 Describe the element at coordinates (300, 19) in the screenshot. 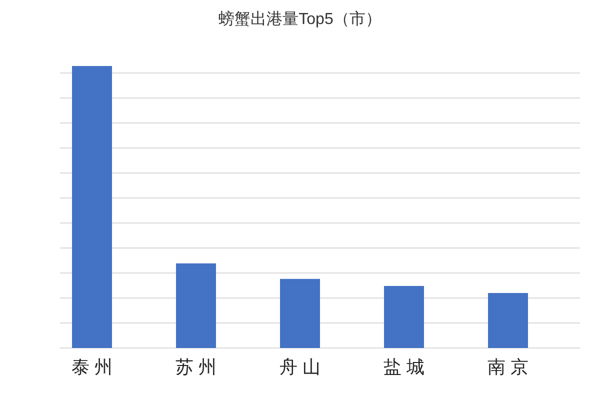

I see `title: 螃蟹出港量Top5（市）` at that location.